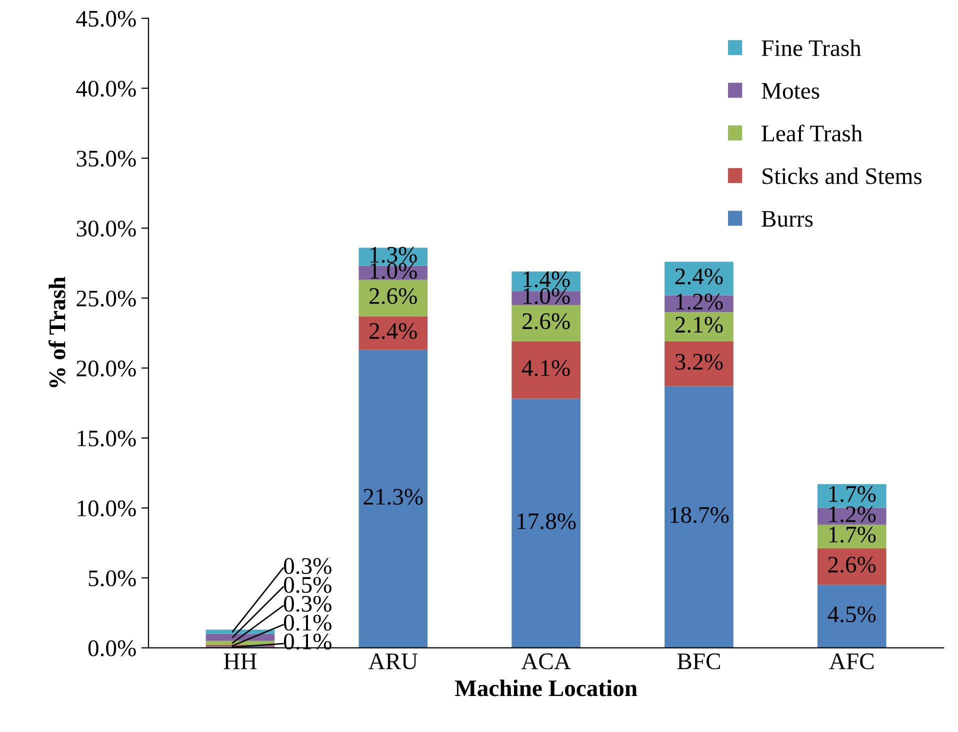  I want to click on y-tick-label: 35.0%, so click(106, 158).